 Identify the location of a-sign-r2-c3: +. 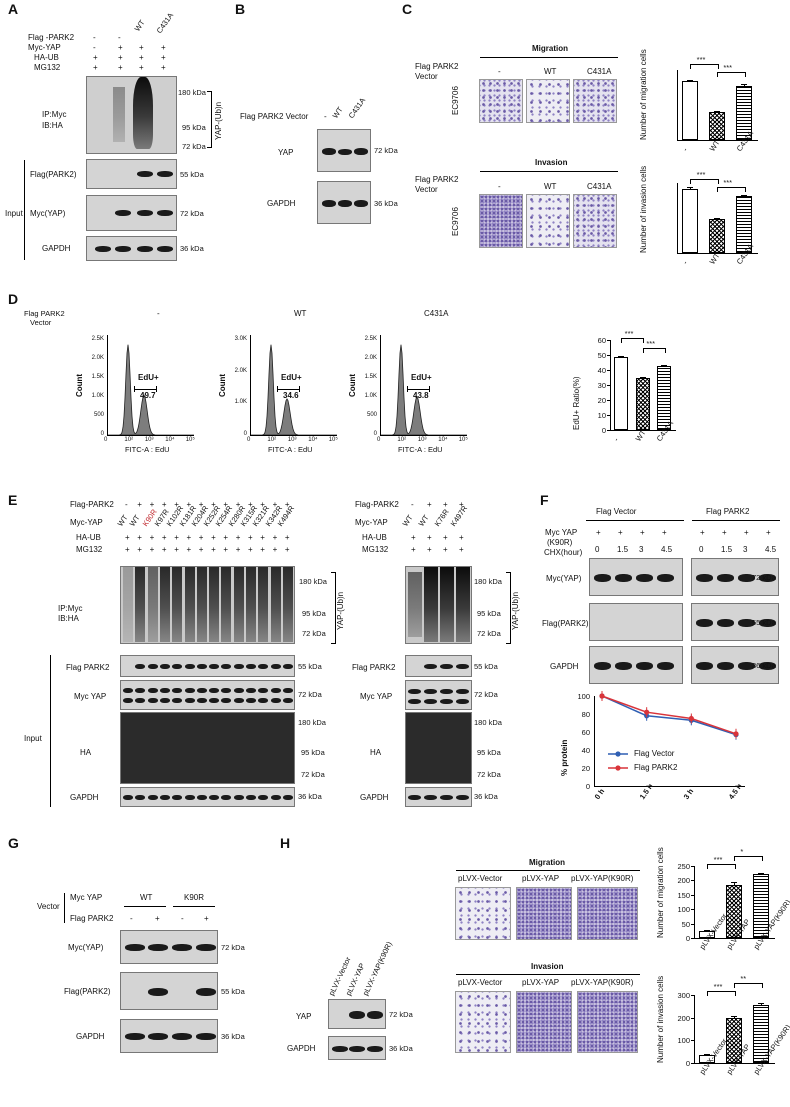
(141, 47).